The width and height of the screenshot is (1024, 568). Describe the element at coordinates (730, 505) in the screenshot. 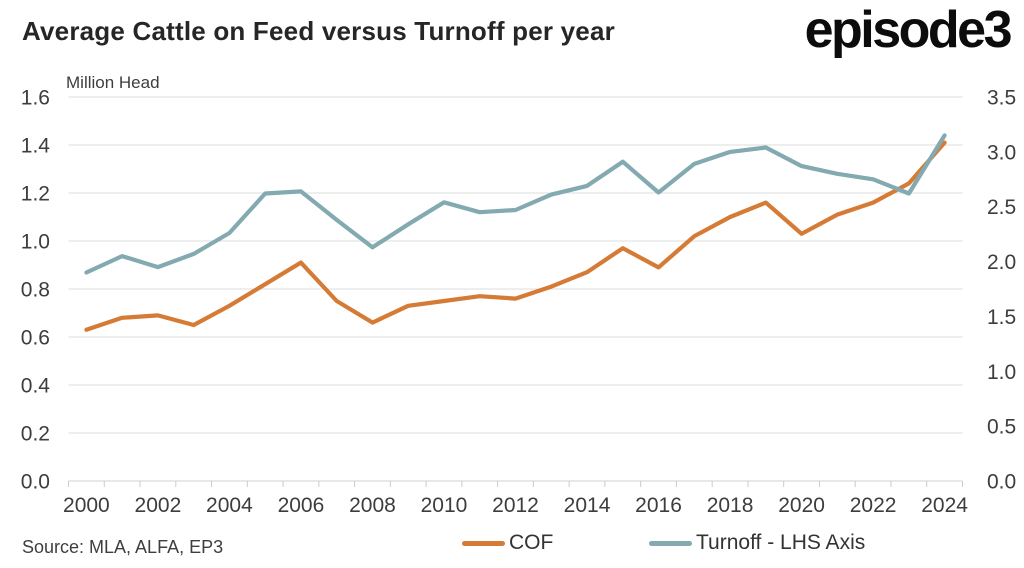

I see `x-axis-year-label: 2018` at that location.